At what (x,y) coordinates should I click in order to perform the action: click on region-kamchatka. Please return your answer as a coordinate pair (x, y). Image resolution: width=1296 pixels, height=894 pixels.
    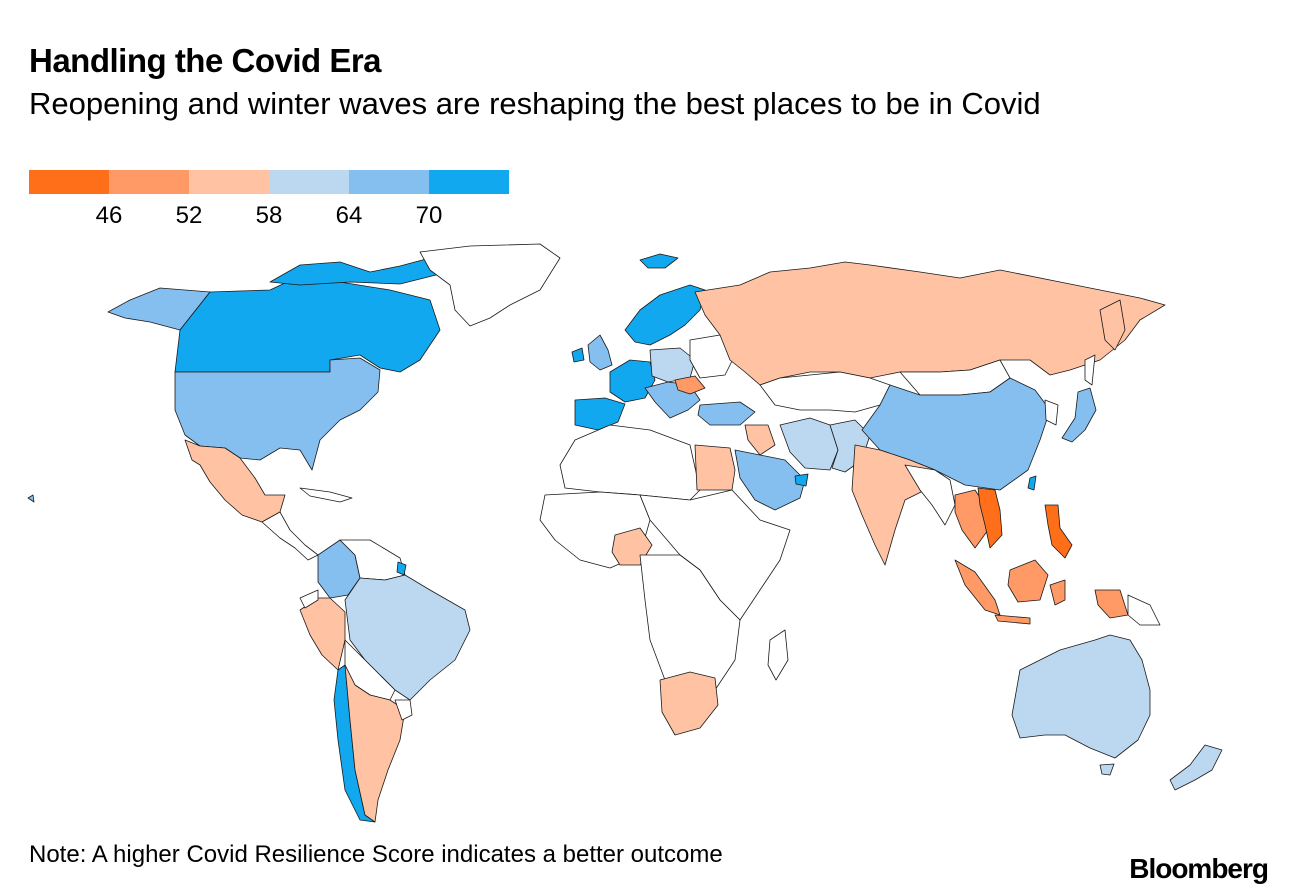
    Looking at the image, I should click on (1112, 325).